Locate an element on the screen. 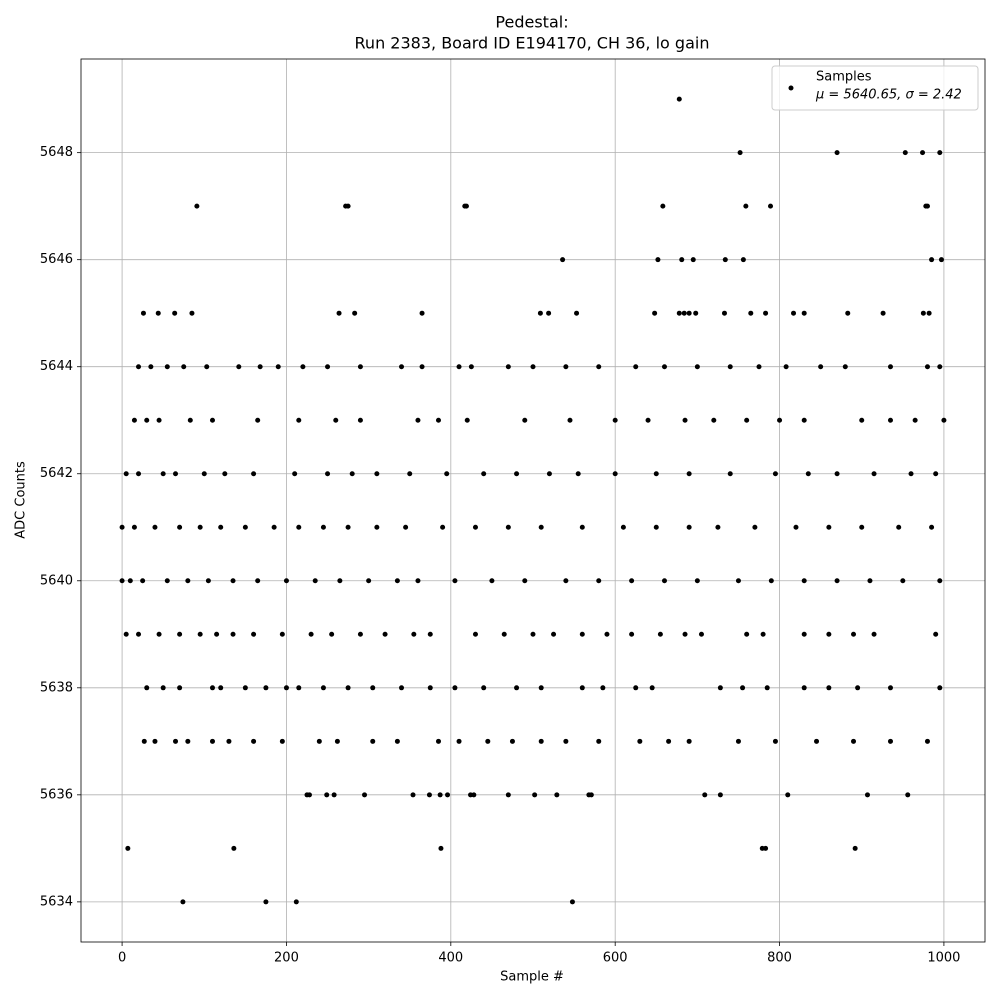 The width and height of the screenshot is (1000, 1000). y-tick-label: 5634 is located at coordinates (56, 901).